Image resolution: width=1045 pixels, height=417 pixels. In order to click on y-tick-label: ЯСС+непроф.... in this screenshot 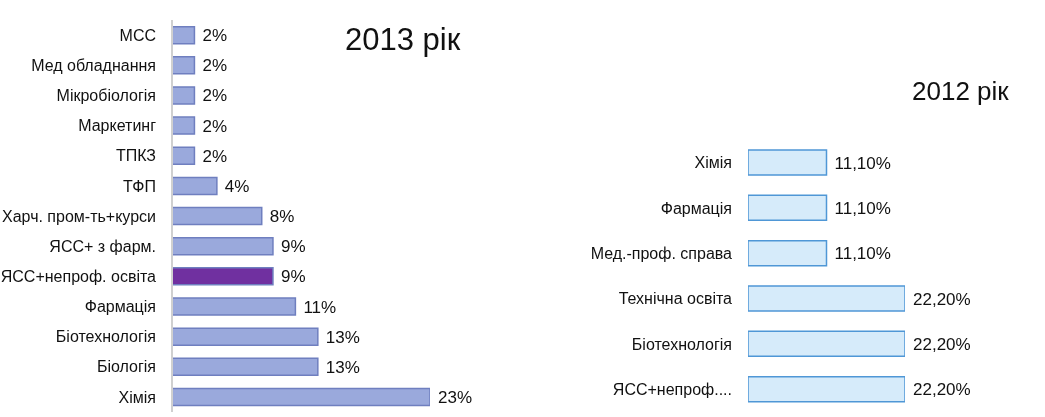, I will do `click(672, 390)`.